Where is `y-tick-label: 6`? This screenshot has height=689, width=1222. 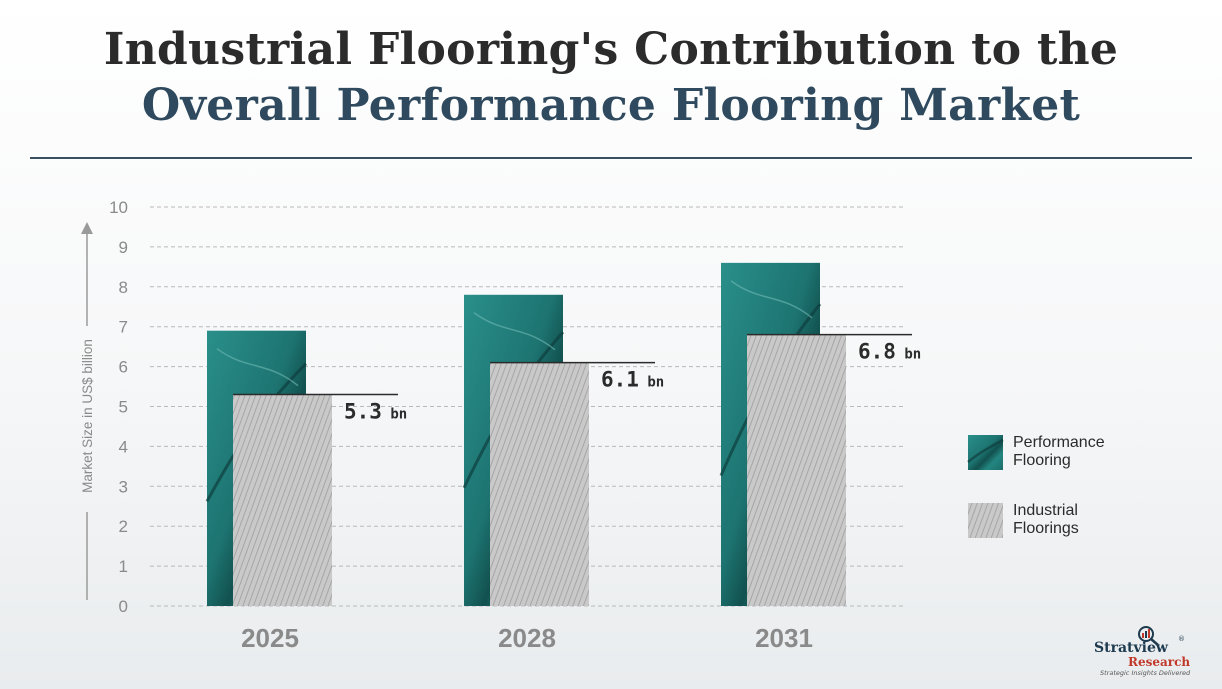
y-tick-label: 6 is located at coordinates (123, 367).